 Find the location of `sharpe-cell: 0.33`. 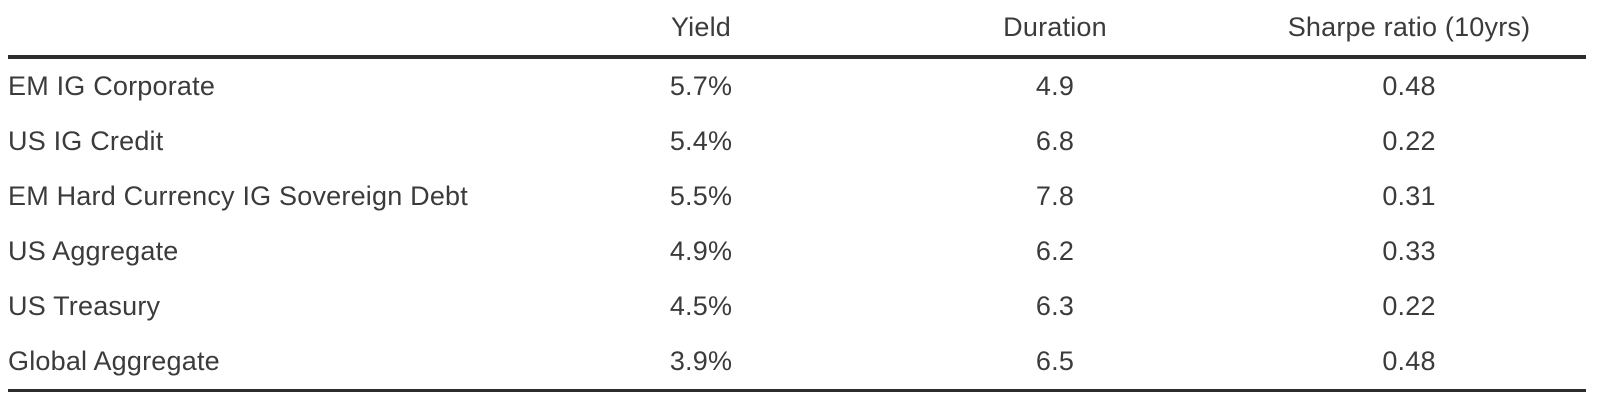

sharpe-cell: 0.33 is located at coordinates (1409, 251).